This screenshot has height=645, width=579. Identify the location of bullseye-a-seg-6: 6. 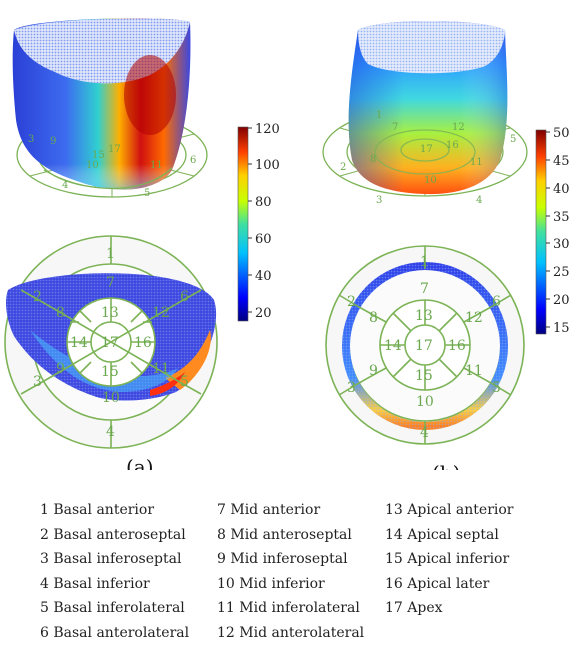
(184, 297).